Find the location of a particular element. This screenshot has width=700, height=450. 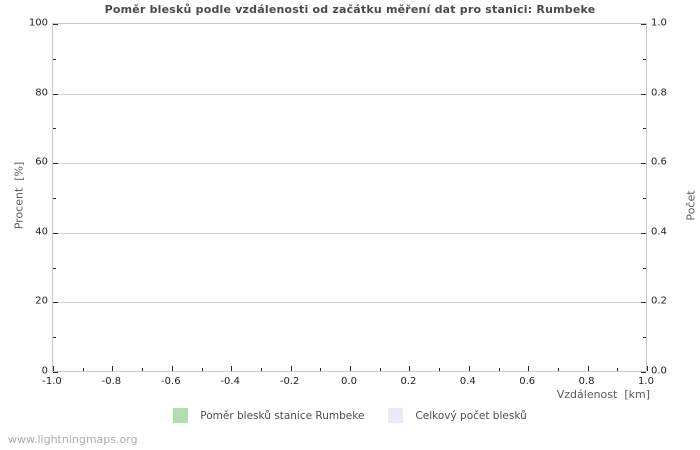

x-tick-label: 0.8 is located at coordinates (586, 381).